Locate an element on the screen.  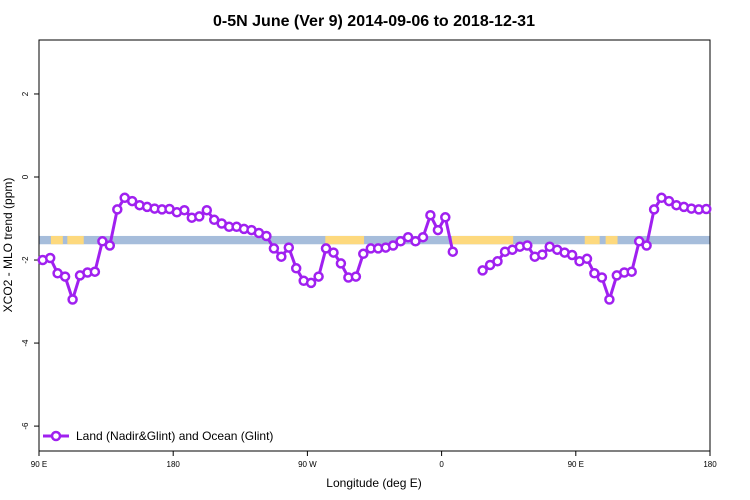
x-tick-label-2: 90 W is located at coordinates (307, 464).